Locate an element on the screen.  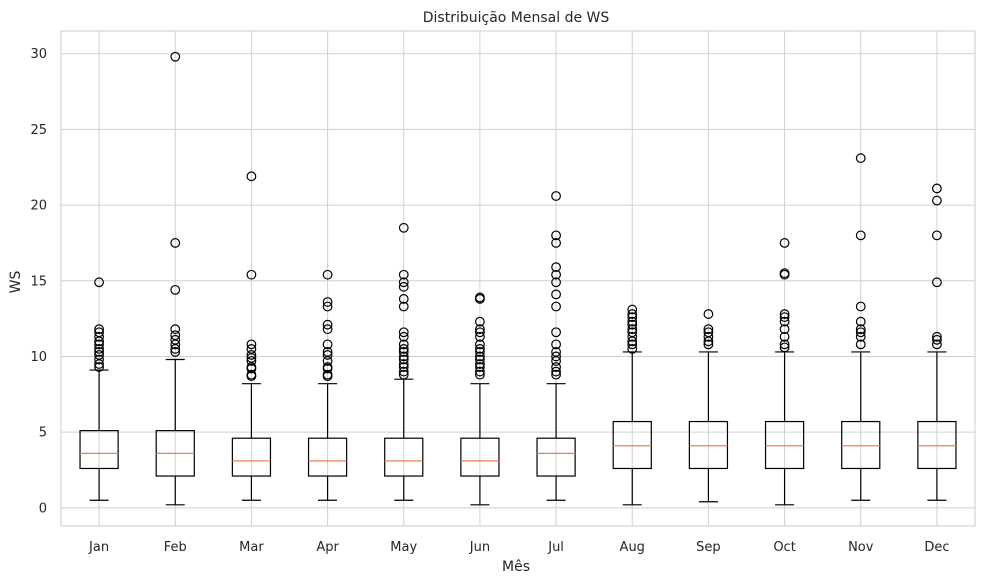
x-axis-ticks: Jan Feb Mar Apr May Jun Jul Aug Sep Oct Nov Dec is located at coordinates (518, 547).